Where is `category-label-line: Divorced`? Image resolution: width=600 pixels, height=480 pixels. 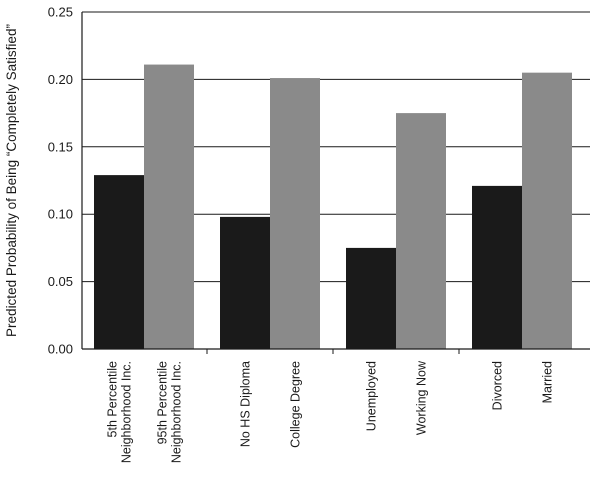
category-label-line: Divorced is located at coordinates (498, 385).